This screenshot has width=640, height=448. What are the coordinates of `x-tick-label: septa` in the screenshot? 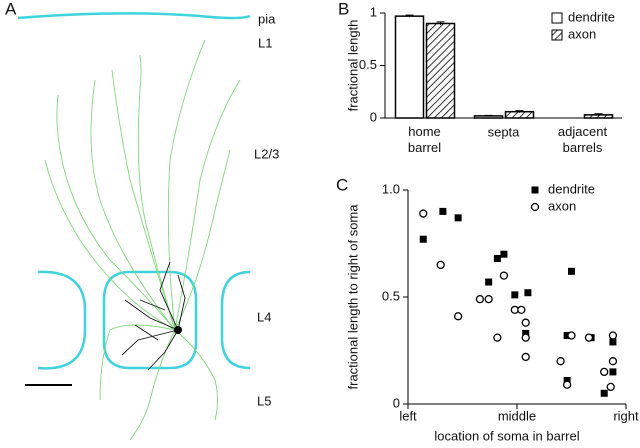 It's located at (504, 131).